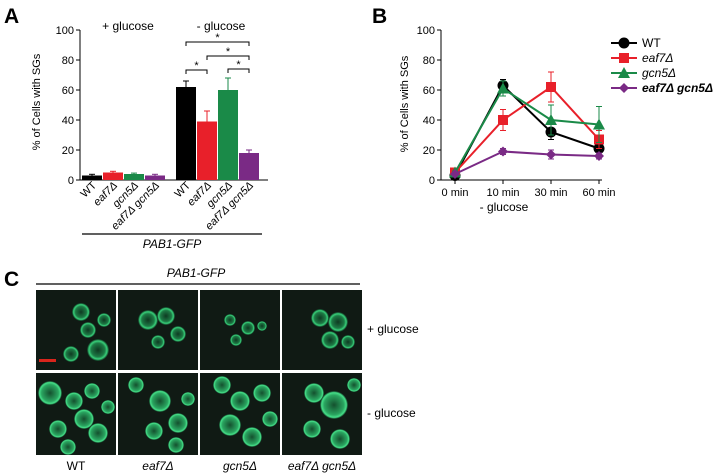 The height and width of the screenshot is (475, 716). Describe the element at coordinates (68, 91) in the screenshot. I see `panel-a-y-tick-label: 60` at that location.